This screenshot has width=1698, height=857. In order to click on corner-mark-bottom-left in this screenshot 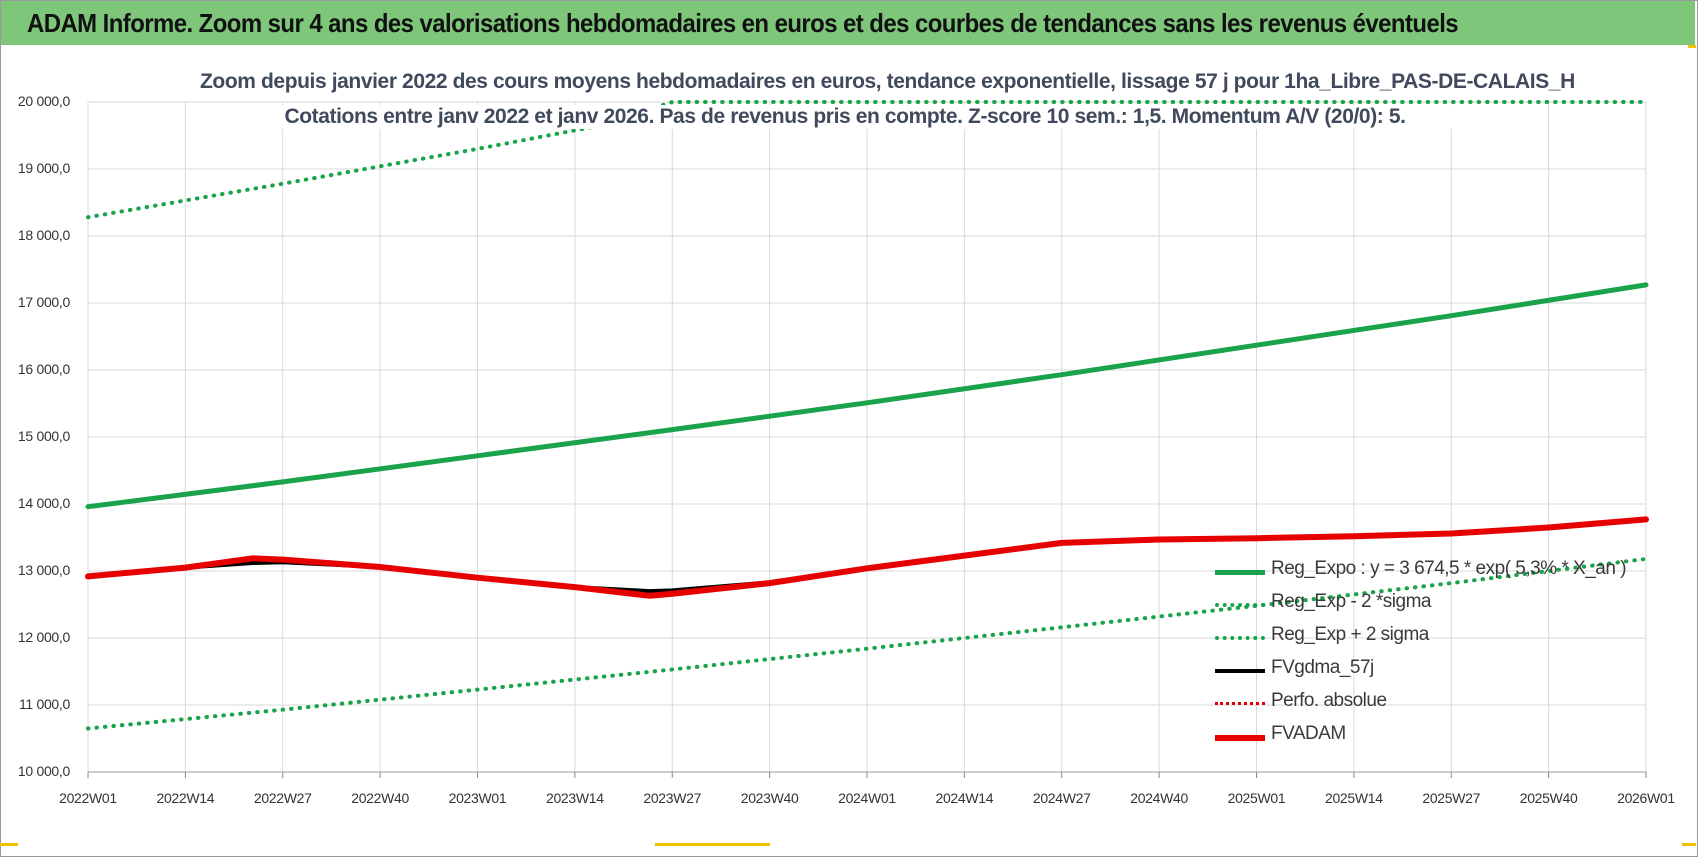, I will do `click(9, 844)`.